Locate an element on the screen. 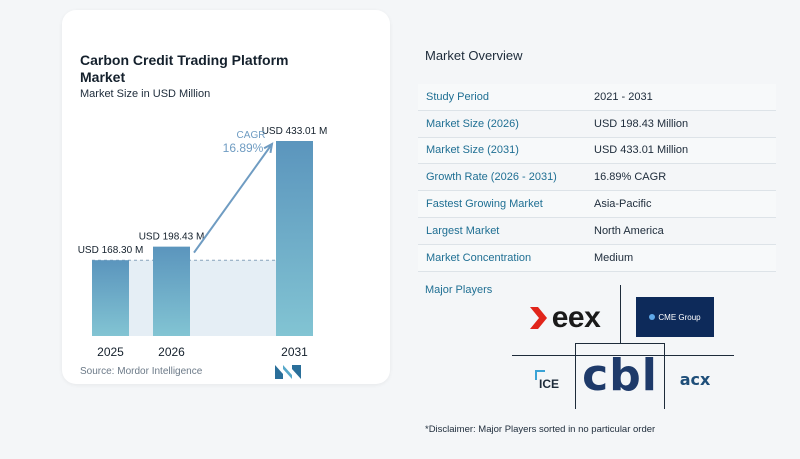  row-value: USD 198.43 Million is located at coordinates (641, 123).